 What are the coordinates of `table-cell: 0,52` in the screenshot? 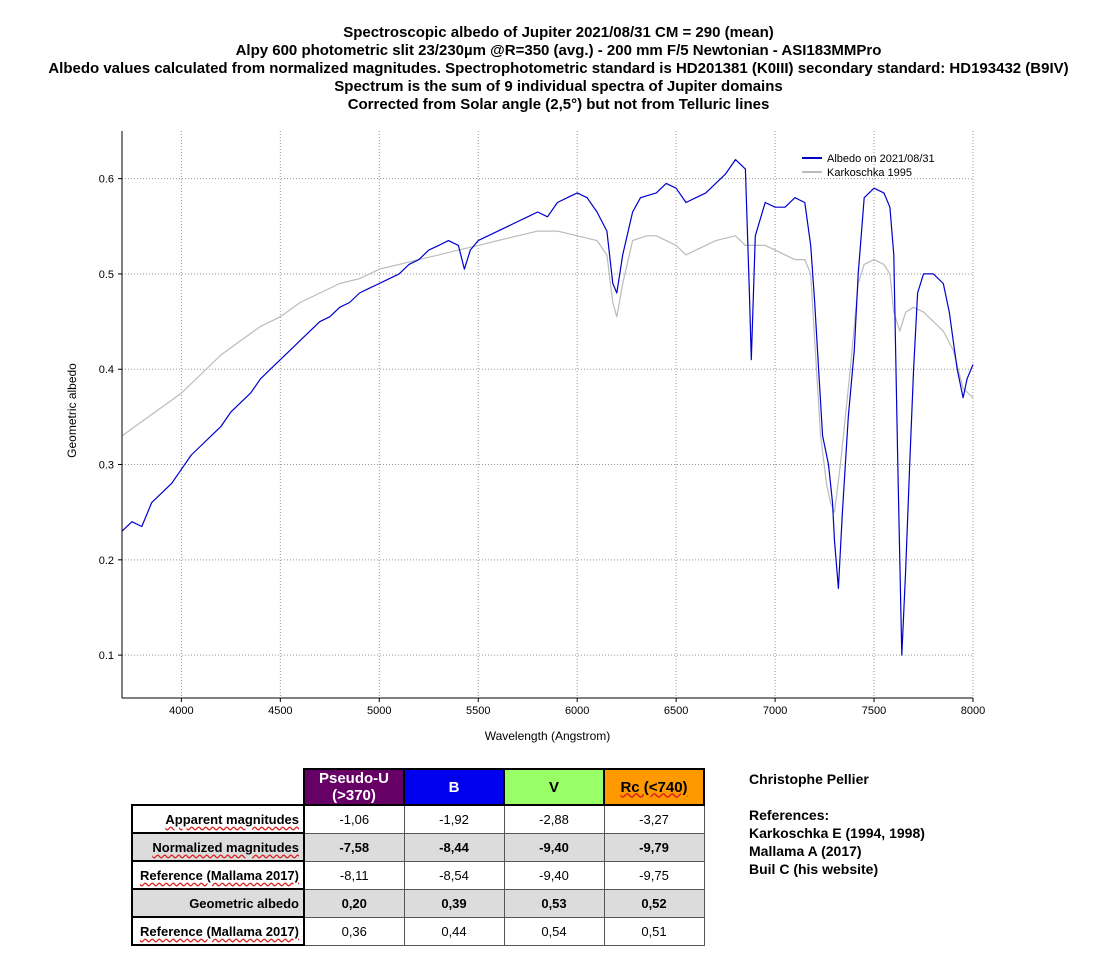 It's located at (654, 903).